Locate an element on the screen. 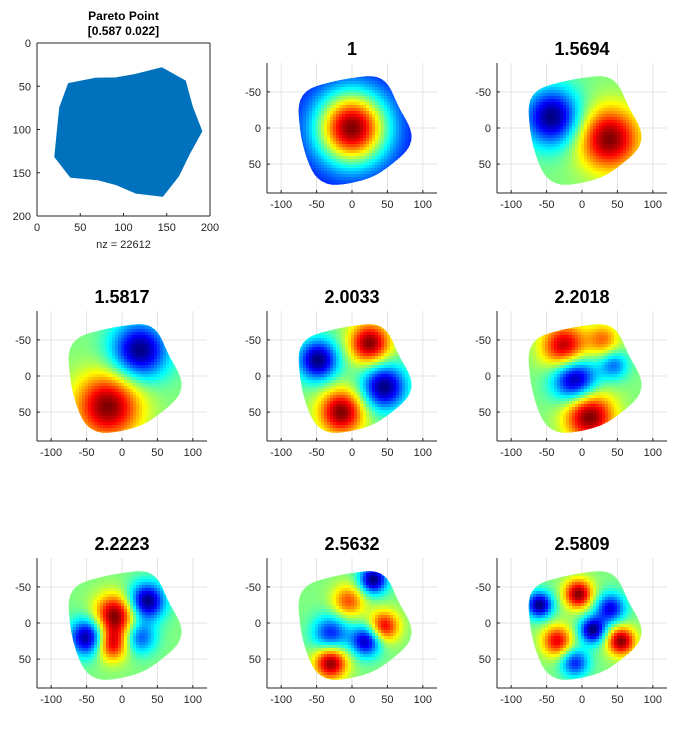  subplot-title: 1.5694 is located at coordinates (581, 49).